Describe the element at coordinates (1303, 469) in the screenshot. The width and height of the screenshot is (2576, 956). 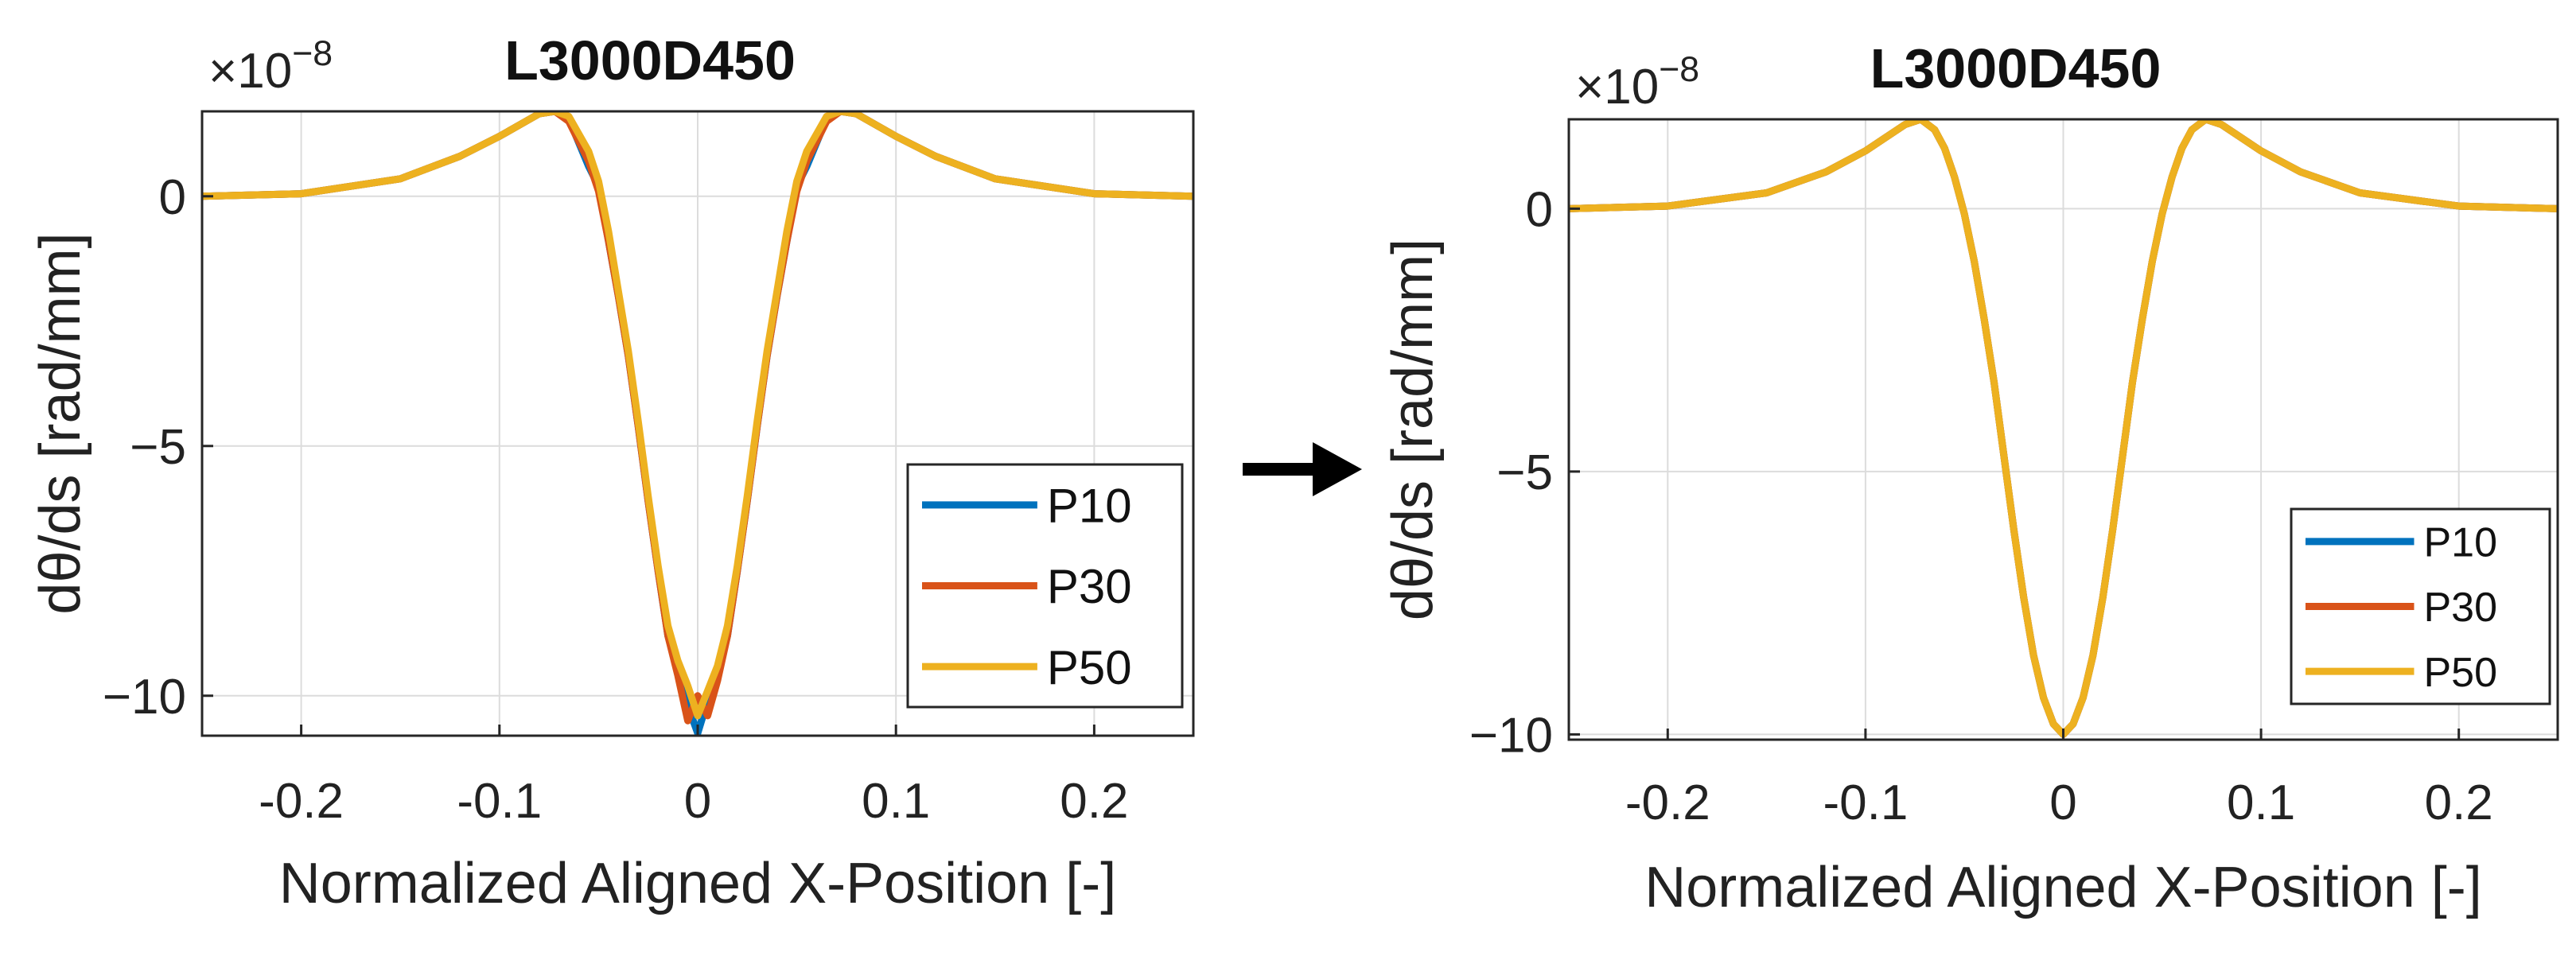
I see `transition-arrow-icon` at that location.